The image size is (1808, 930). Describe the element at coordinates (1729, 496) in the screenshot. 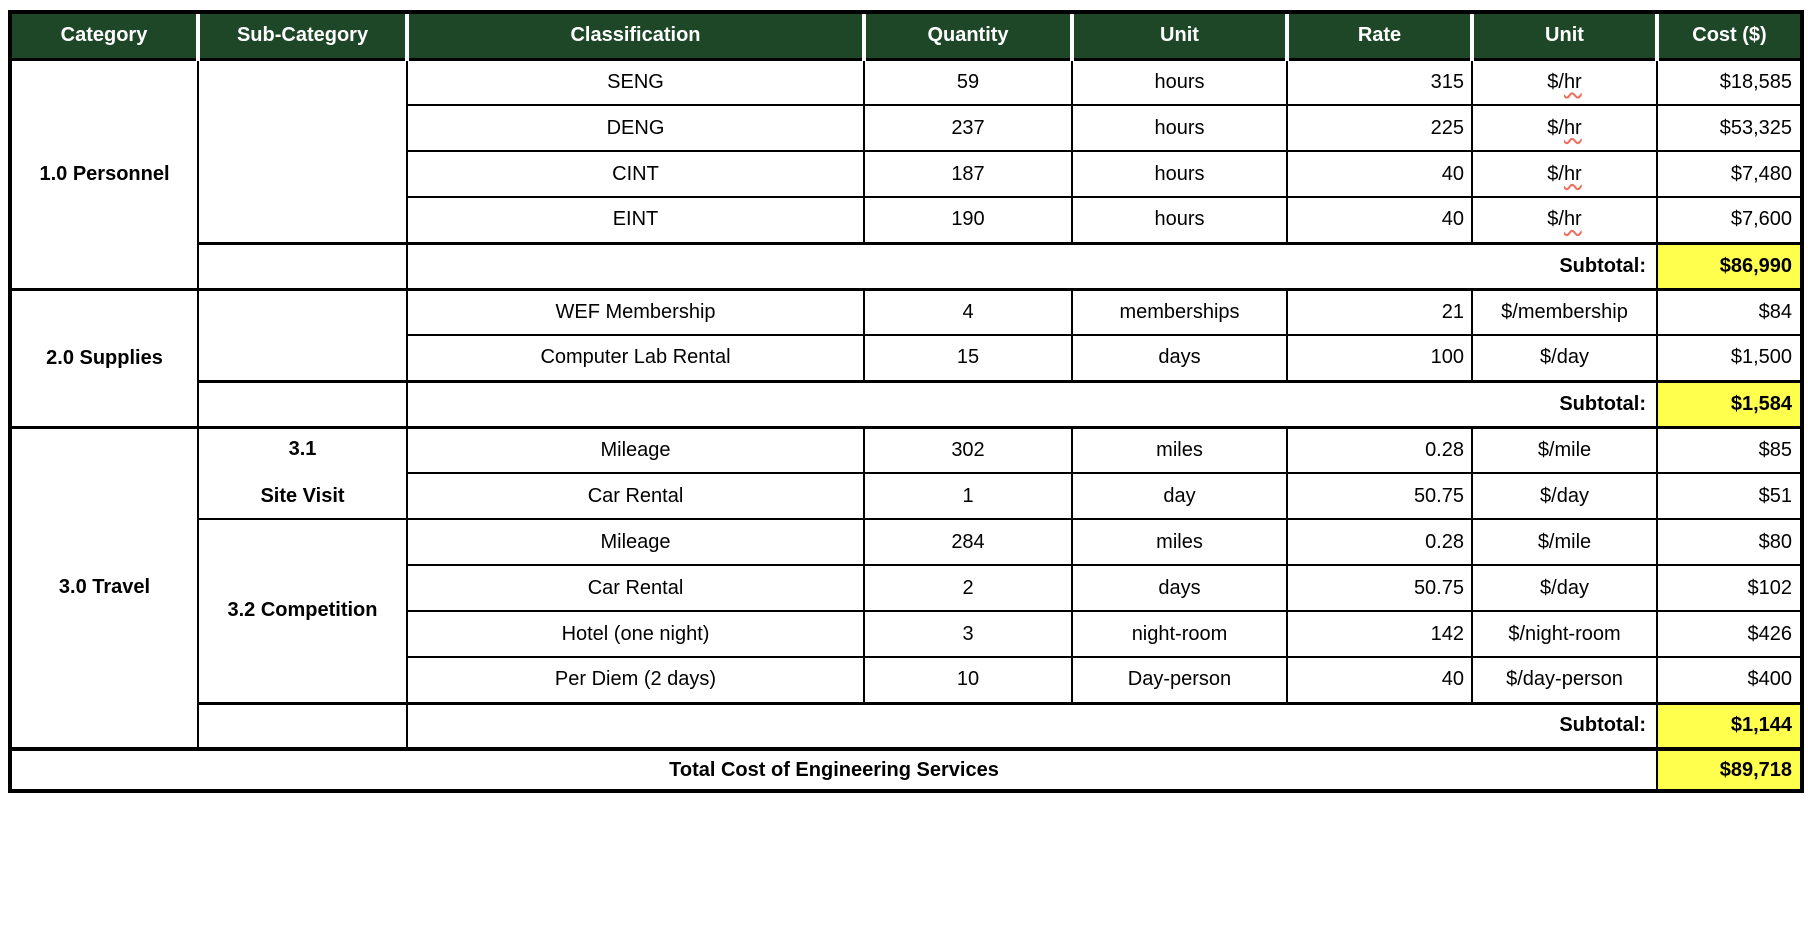

I see `cell-cost: $51` at that location.